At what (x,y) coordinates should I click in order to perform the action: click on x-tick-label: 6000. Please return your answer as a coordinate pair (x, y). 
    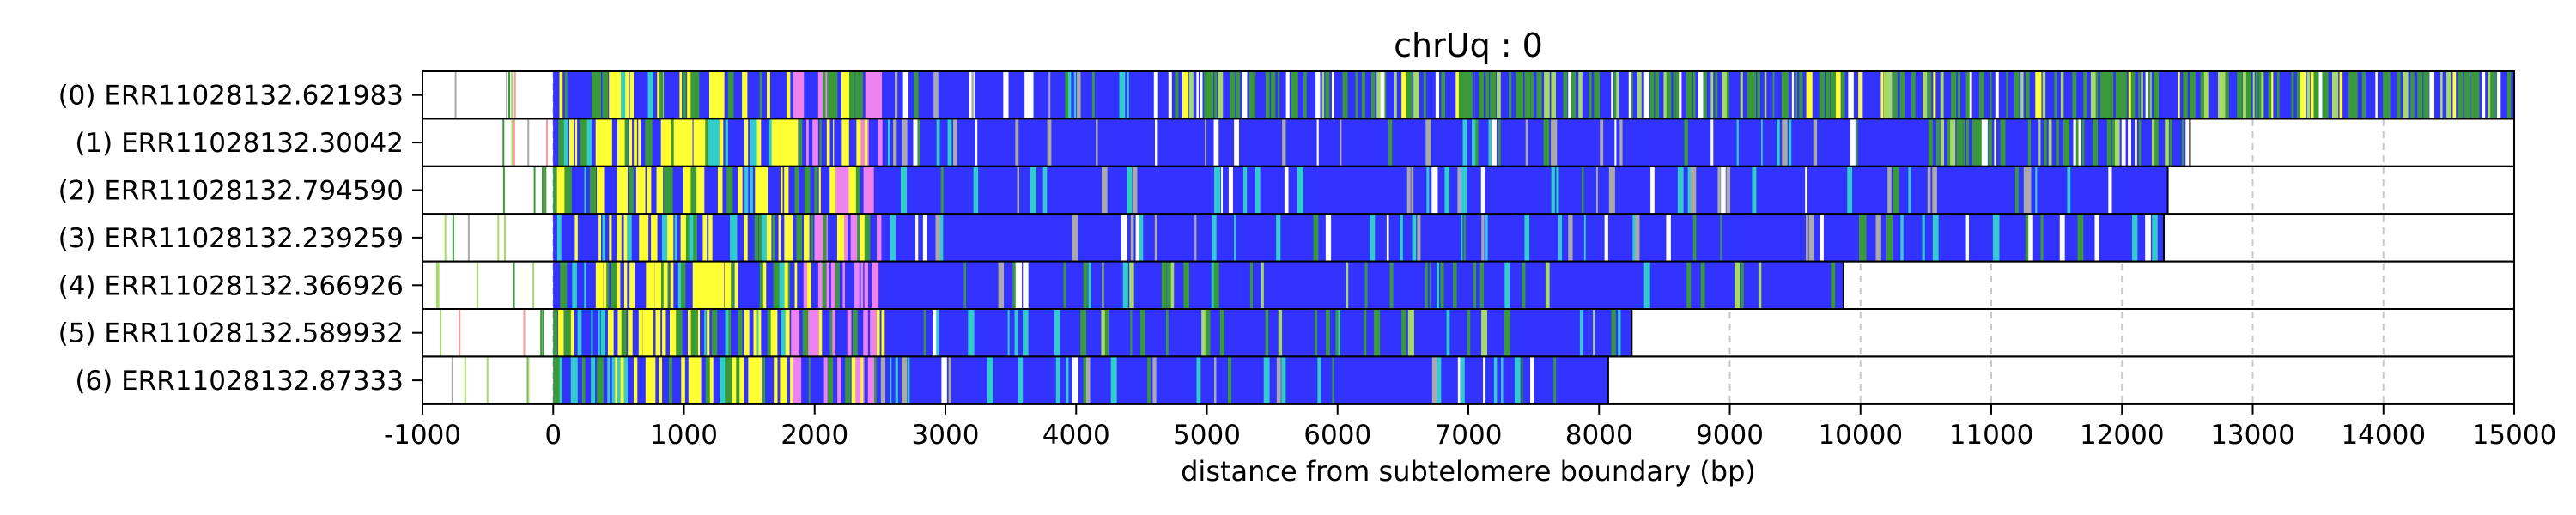
    Looking at the image, I should click on (1337, 435).